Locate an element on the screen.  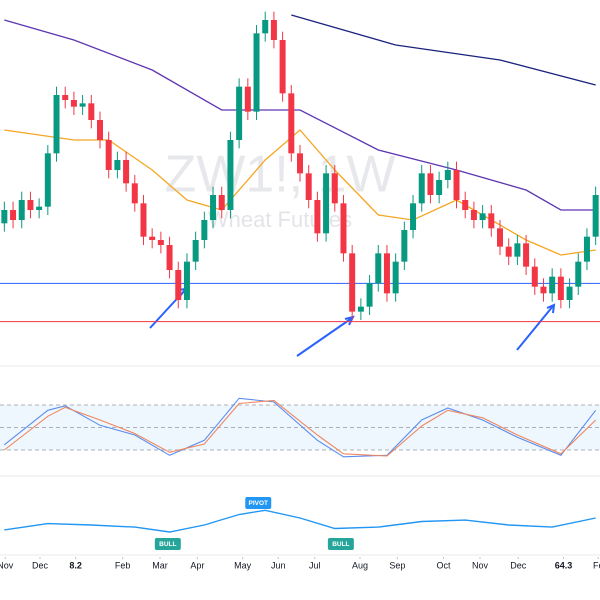
watermark-subtitle: Wheat Futures is located at coordinates (280, 219).